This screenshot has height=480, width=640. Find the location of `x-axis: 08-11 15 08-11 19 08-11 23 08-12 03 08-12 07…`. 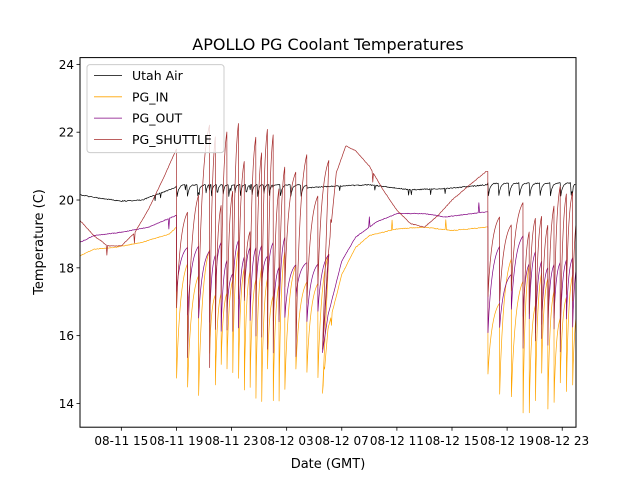

x-axis: 08-11 15 08-11 19 08-11 23 08-12 03 08-12 07… is located at coordinates (341, 437).